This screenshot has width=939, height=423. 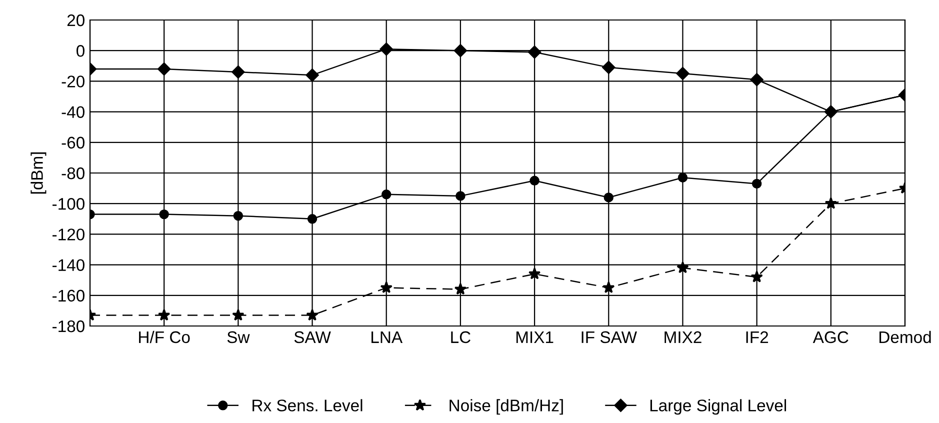 What do you see at coordinates (80, 51) in the screenshot?
I see `y-tick-label: 0` at bounding box center [80, 51].